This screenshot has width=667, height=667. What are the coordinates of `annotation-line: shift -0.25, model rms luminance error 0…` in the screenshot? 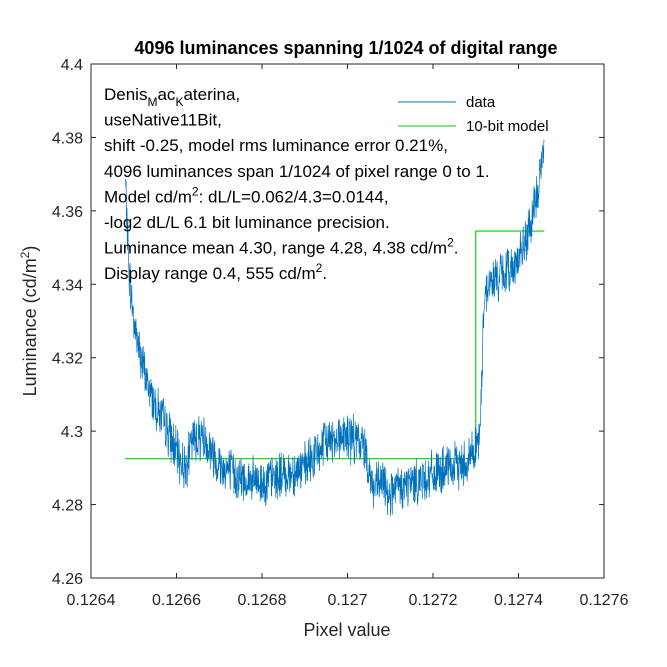 It's located at (276, 145).